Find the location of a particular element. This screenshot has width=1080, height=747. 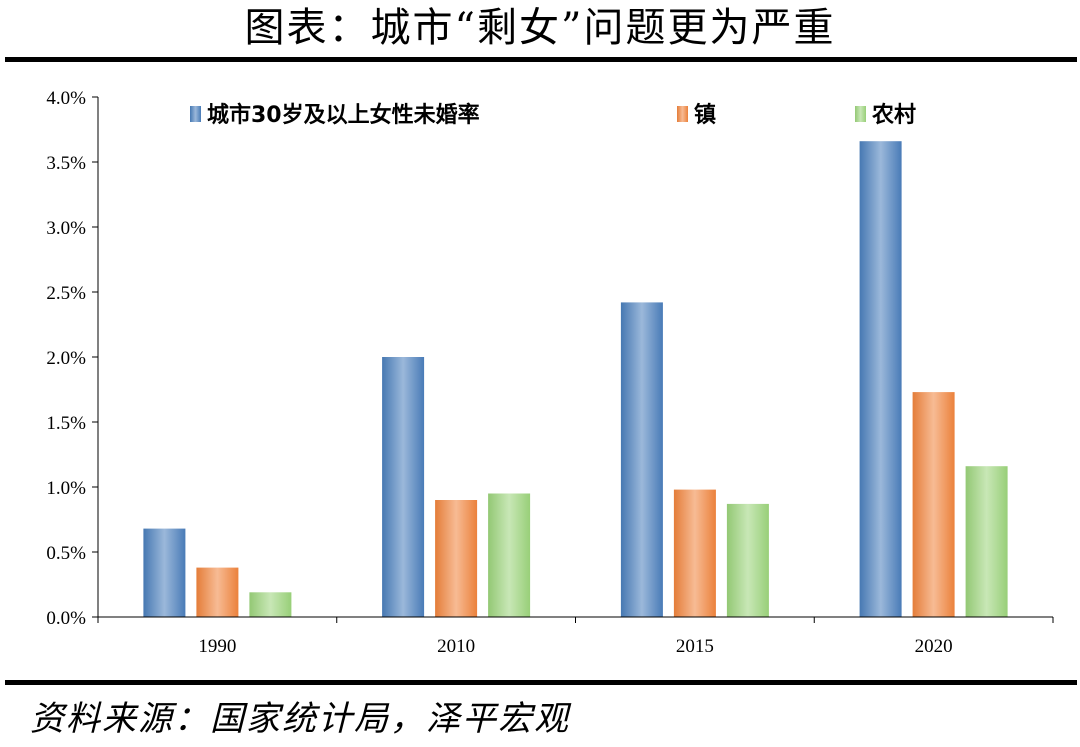

y-tick-label: 2.5% is located at coordinates (66, 293).